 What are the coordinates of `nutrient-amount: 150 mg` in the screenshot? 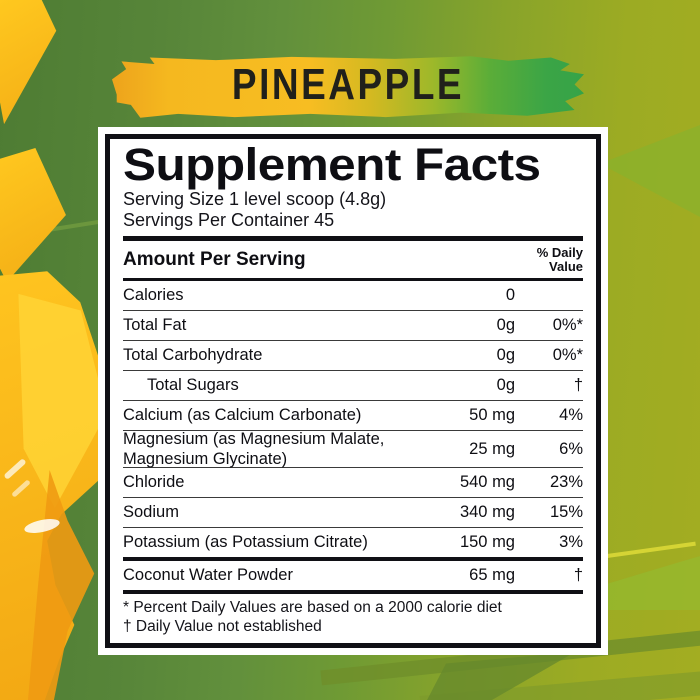 It's located at (487, 542).